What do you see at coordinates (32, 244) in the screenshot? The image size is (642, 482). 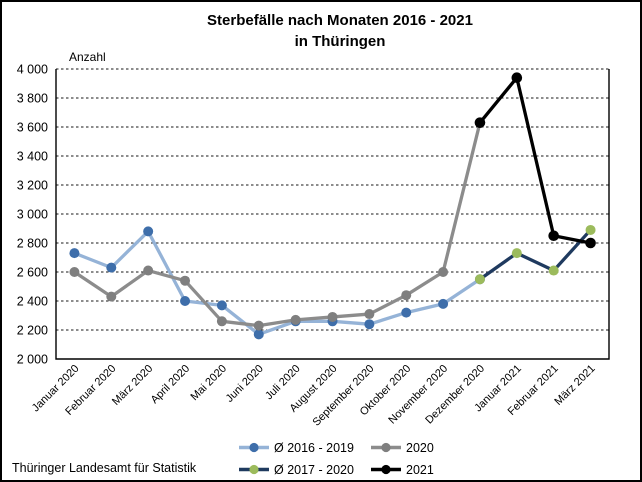 I see `y-tick-label: 2 800` at bounding box center [32, 244].